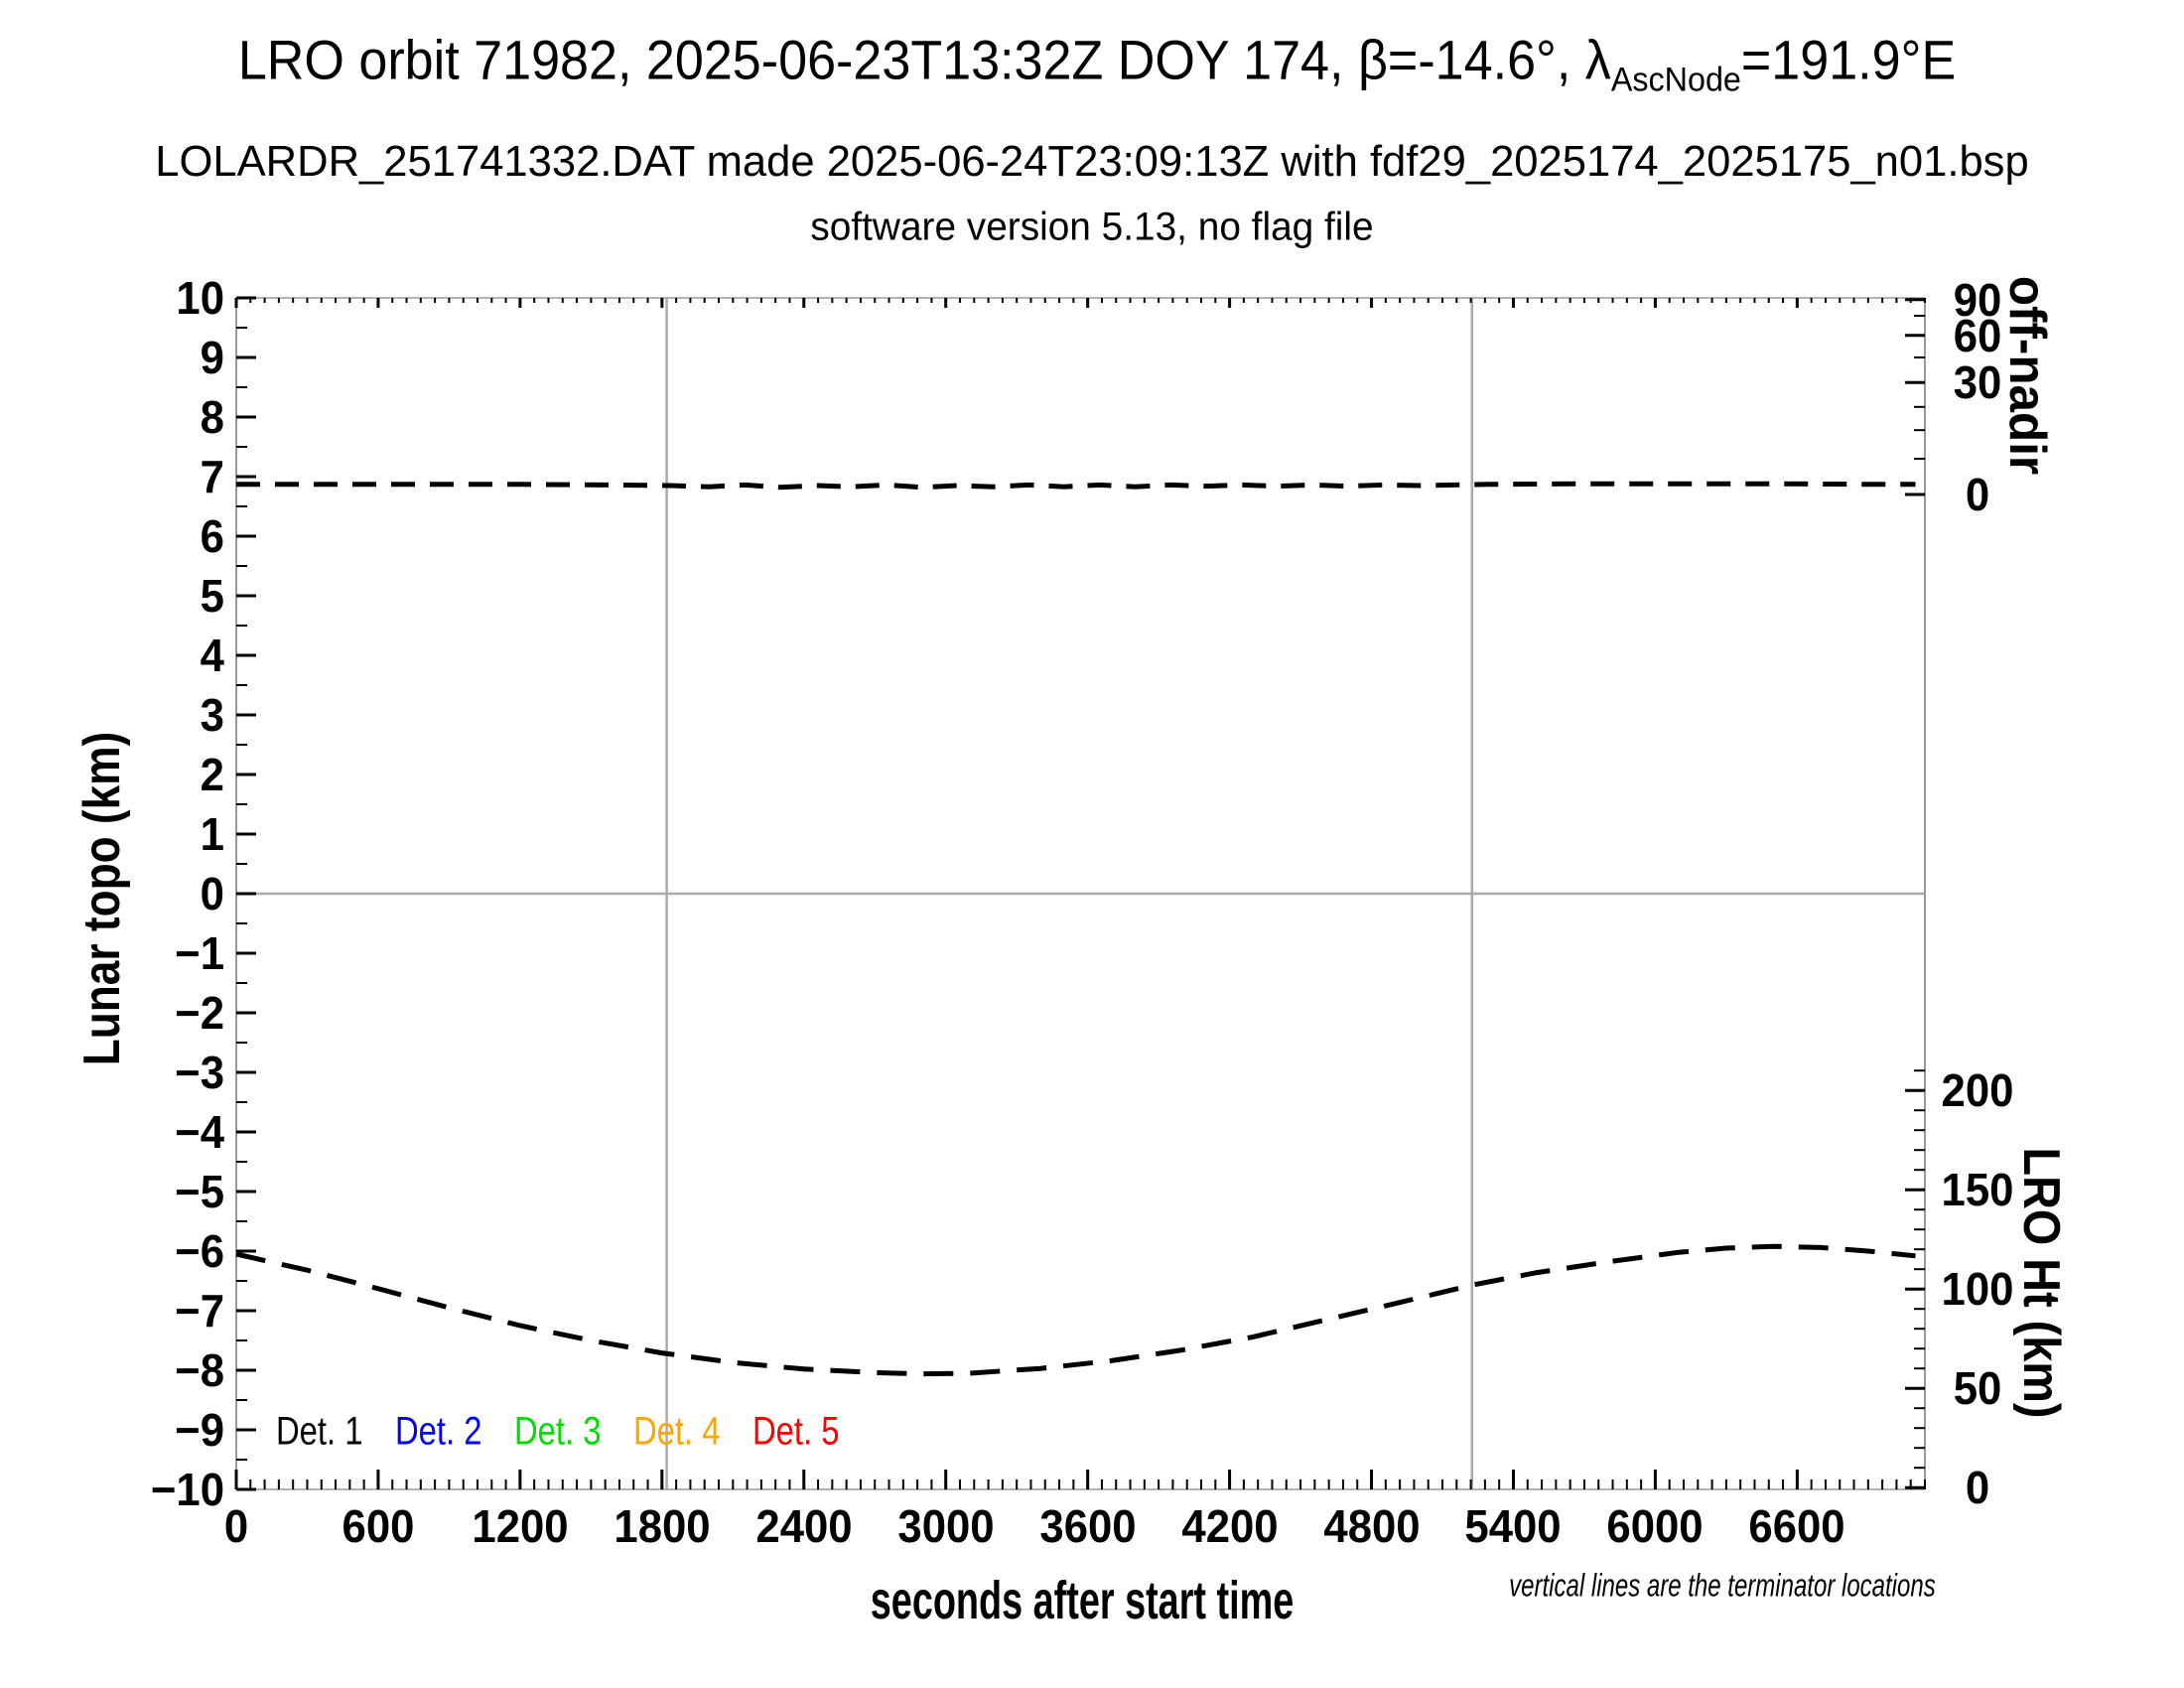  Describe the element at coordinates (662, 1526) in the screenshot. I see `x-tick-label: 1800` at that location.